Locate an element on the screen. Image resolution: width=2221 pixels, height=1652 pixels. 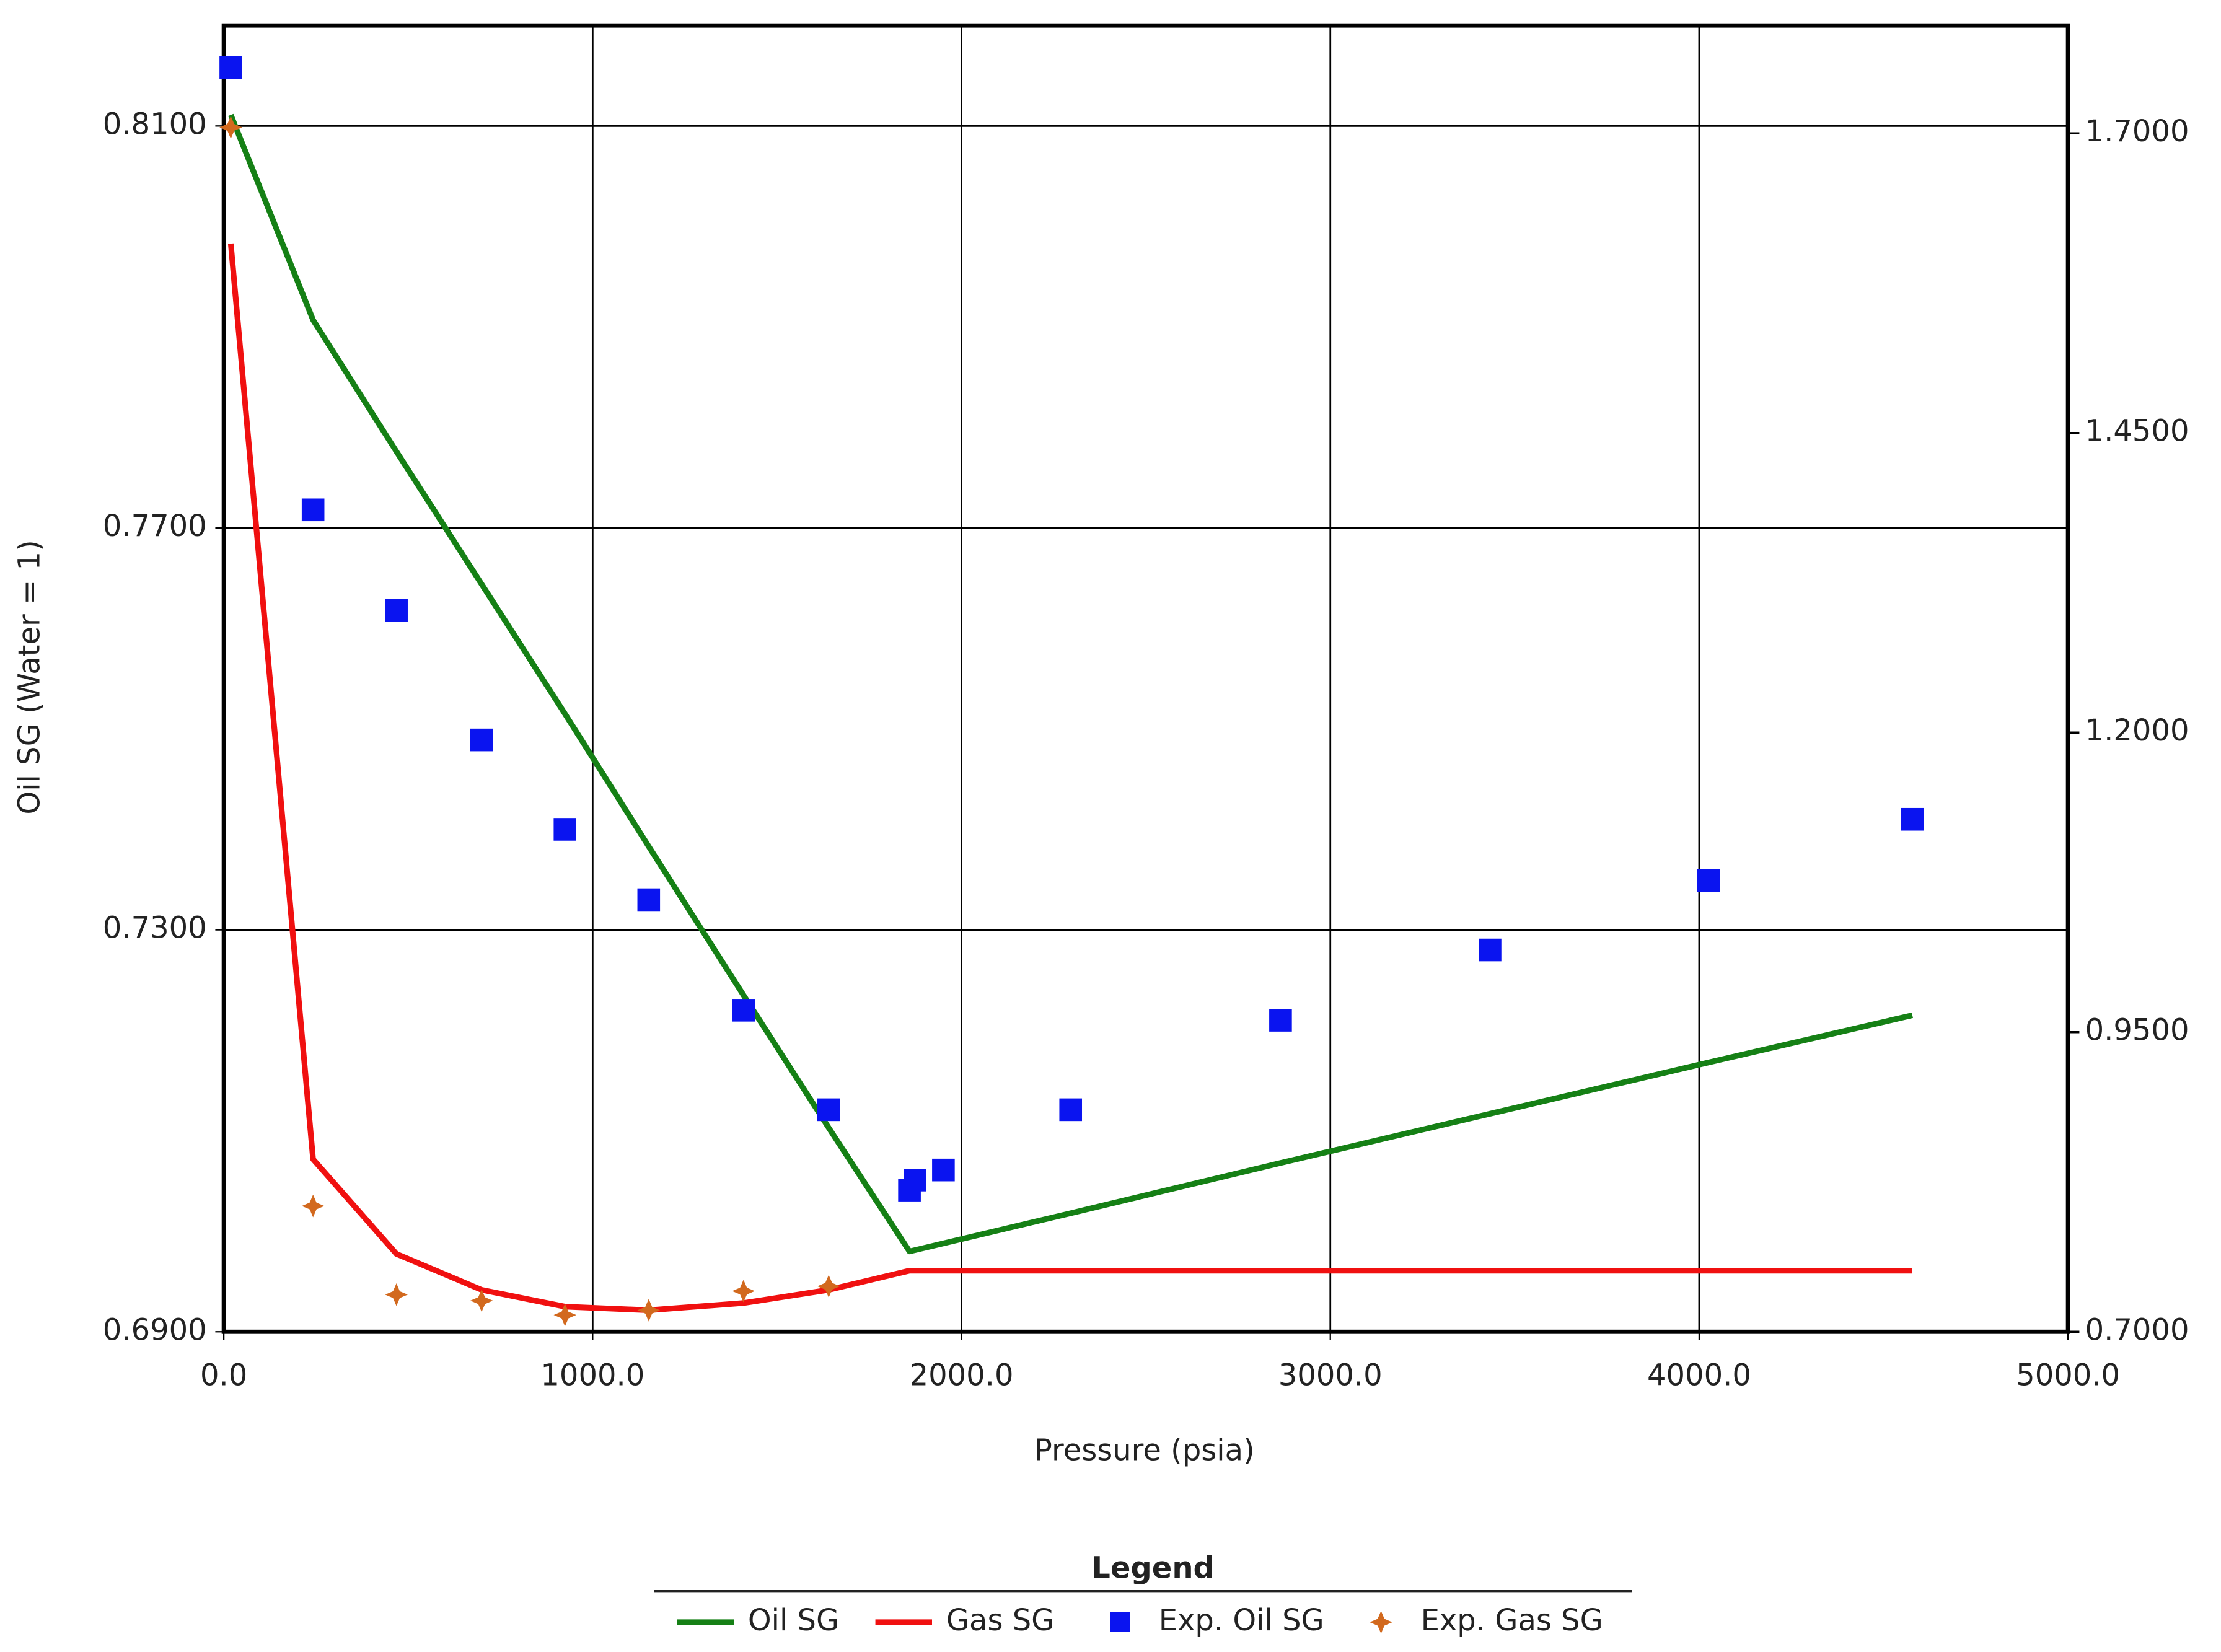
y2-tick-label: 1.7000 is located at coordinates (2137, 131).